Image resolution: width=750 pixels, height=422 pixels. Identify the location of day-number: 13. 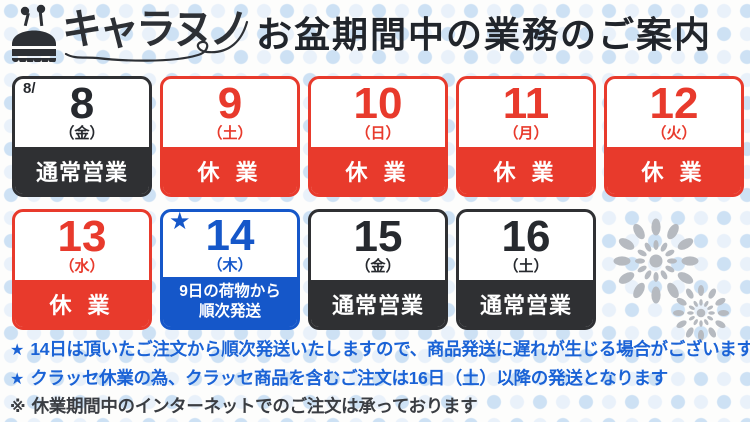
(82, 237).